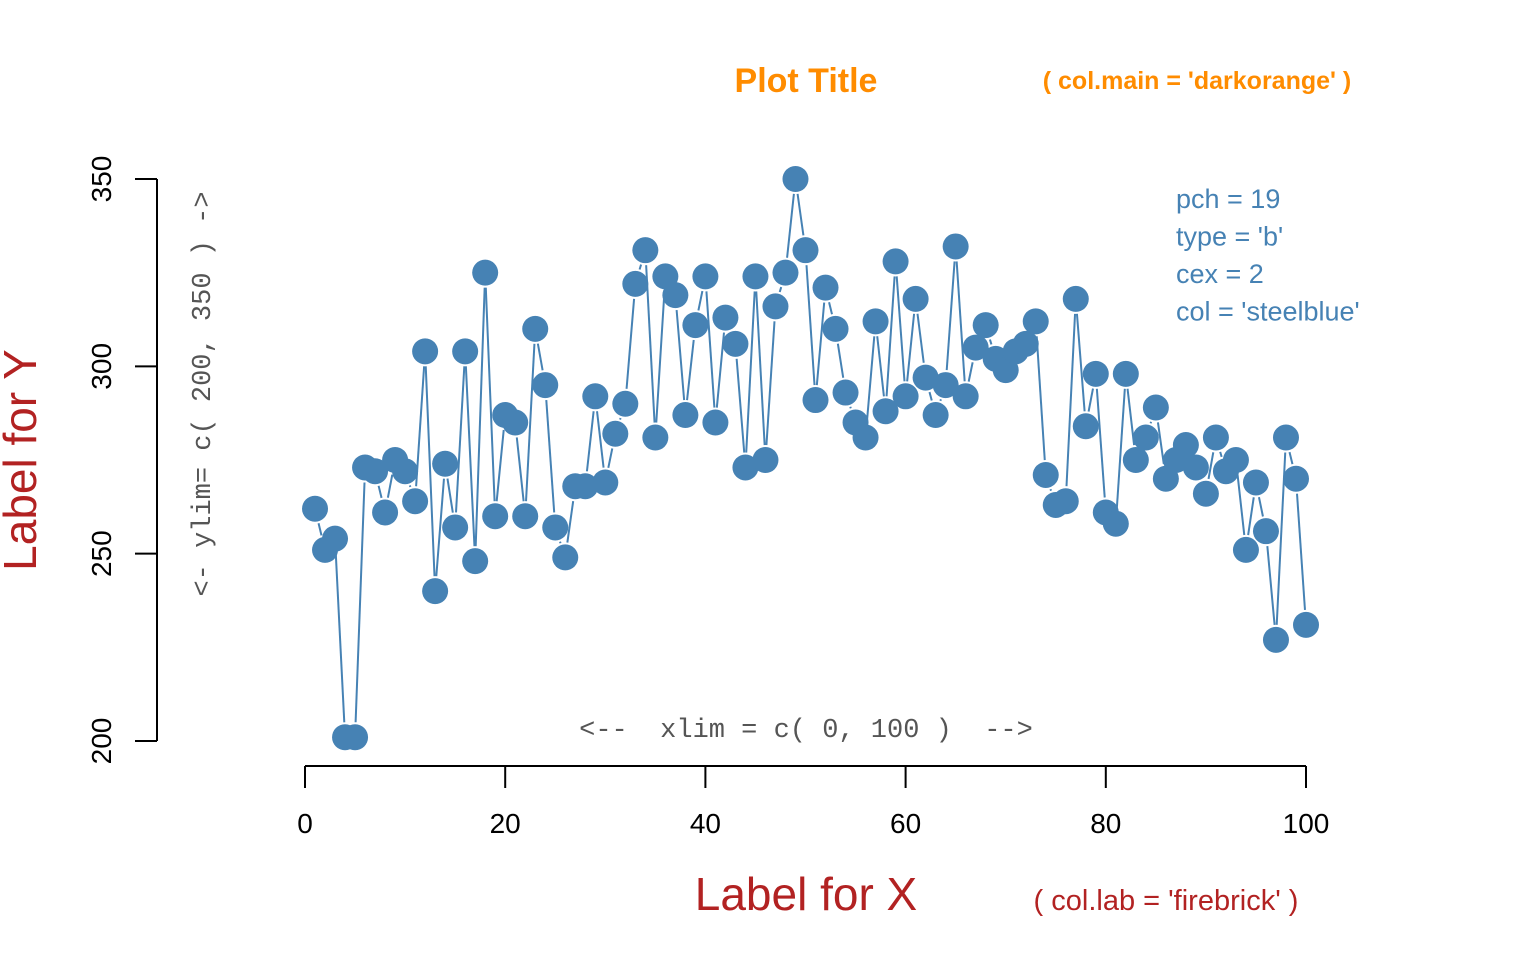 This screenshot has height=960, width=1536. I want to click on y-tick-label: 300, so click(101, 366).